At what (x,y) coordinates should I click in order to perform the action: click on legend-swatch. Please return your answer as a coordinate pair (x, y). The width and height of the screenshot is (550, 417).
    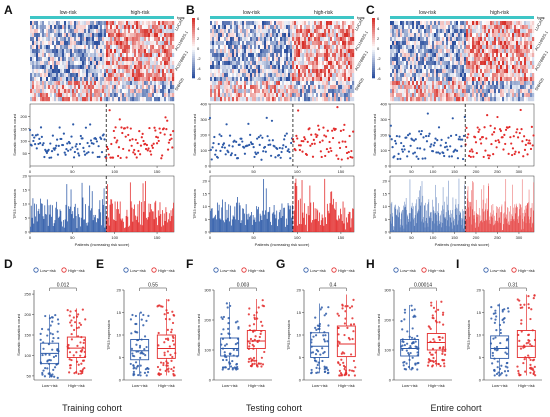
    Looking at the image, I should click on (373, 19).